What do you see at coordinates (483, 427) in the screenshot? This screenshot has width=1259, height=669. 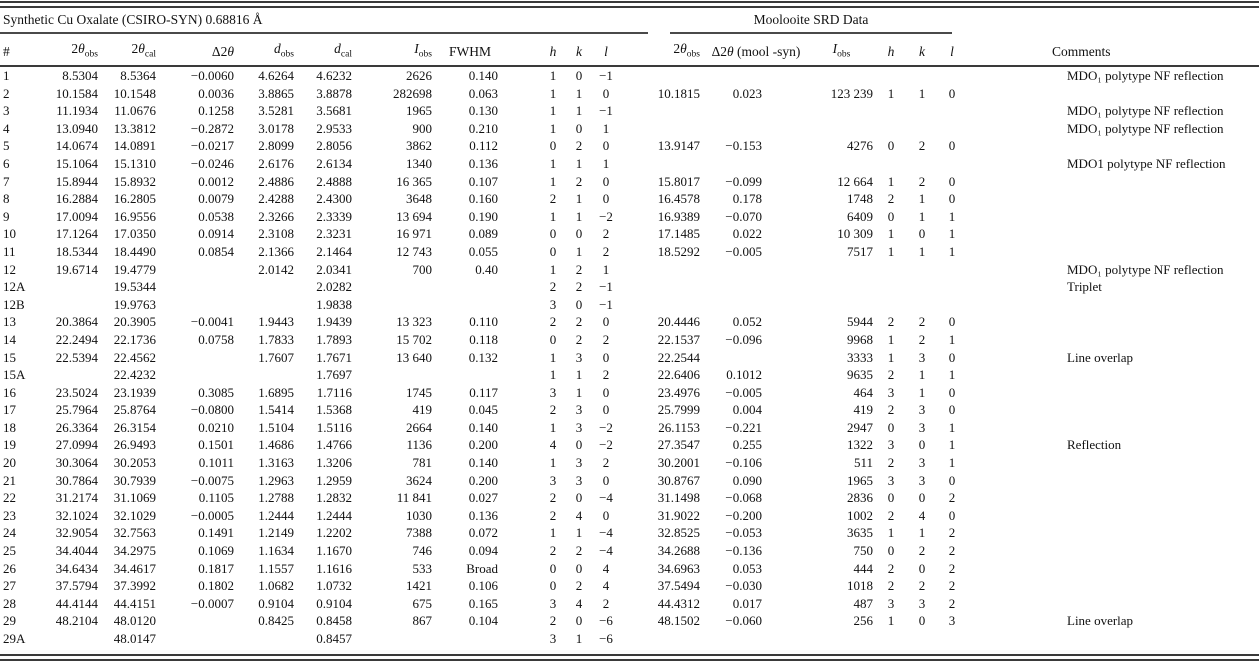 I see `cell-fwhm: 0.140` at bounding box center [483, 427].